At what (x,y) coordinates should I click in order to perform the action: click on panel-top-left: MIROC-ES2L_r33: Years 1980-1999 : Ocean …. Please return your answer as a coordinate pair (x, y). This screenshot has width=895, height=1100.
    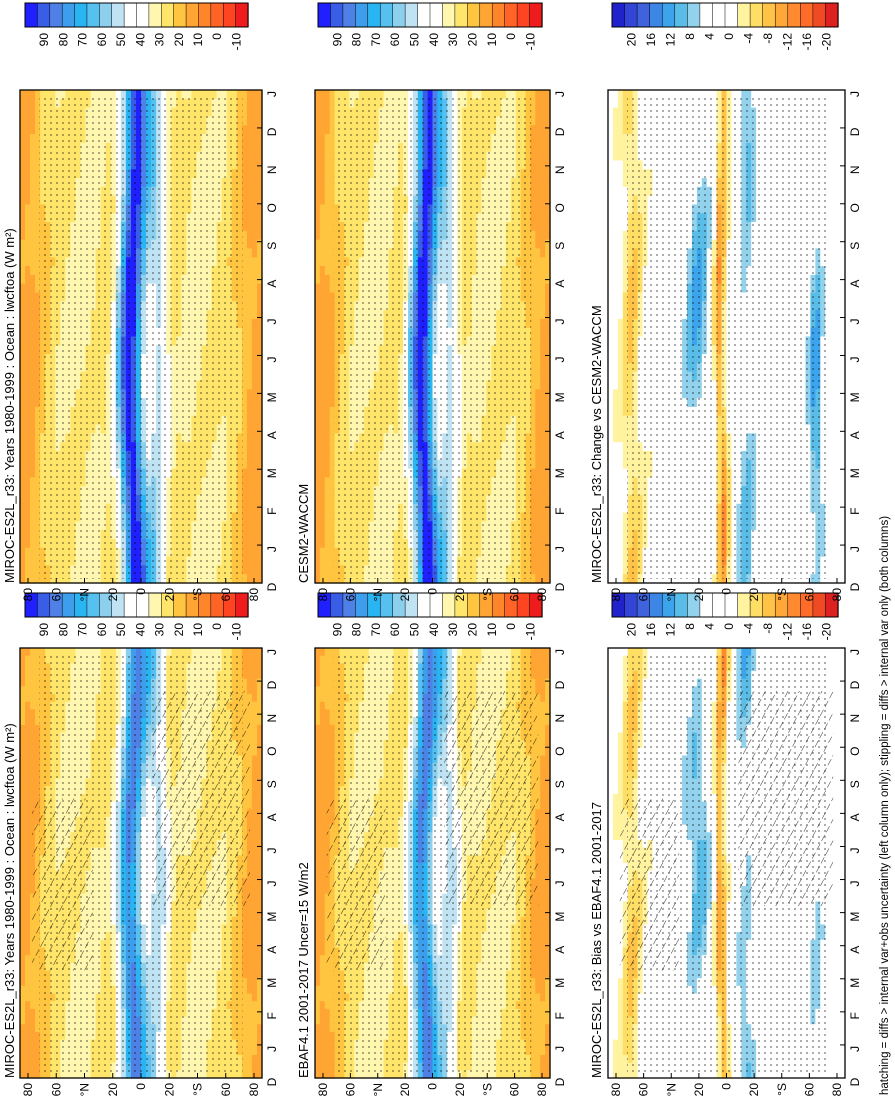
    Looking at the image, I should click on (140, 844).